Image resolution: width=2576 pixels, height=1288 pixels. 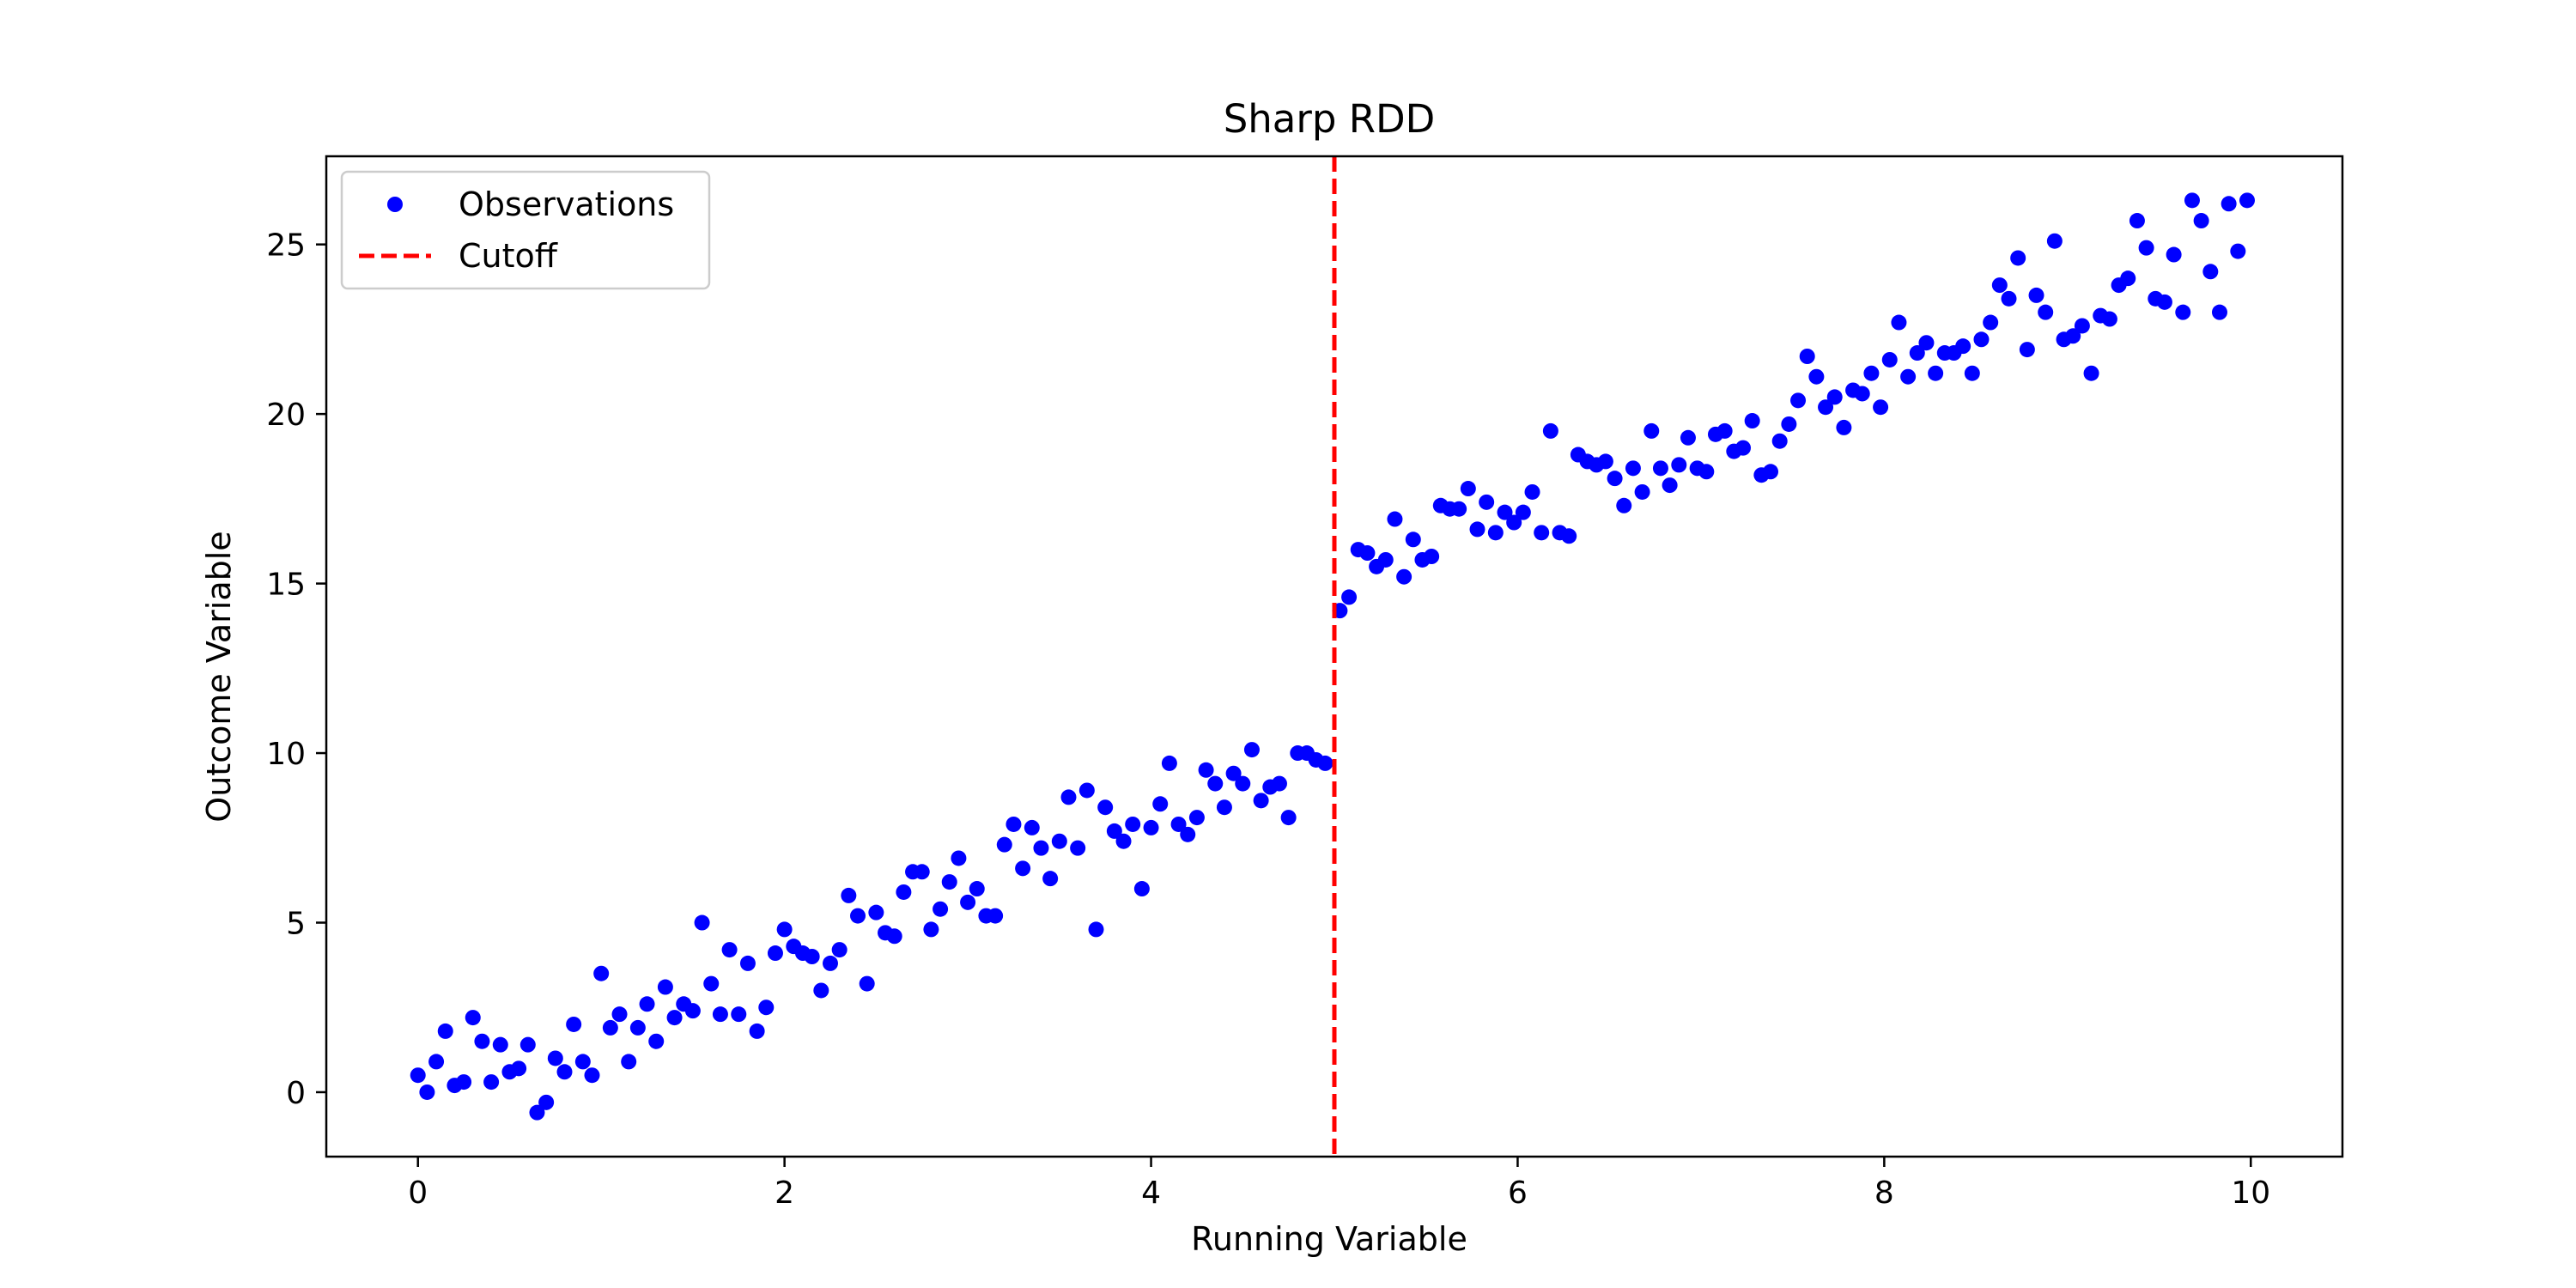 What do you see at coordinates (2251, 1193) in the screenshot?
I see `x-tick-label: 10` at bounding box center [2251, 1193].